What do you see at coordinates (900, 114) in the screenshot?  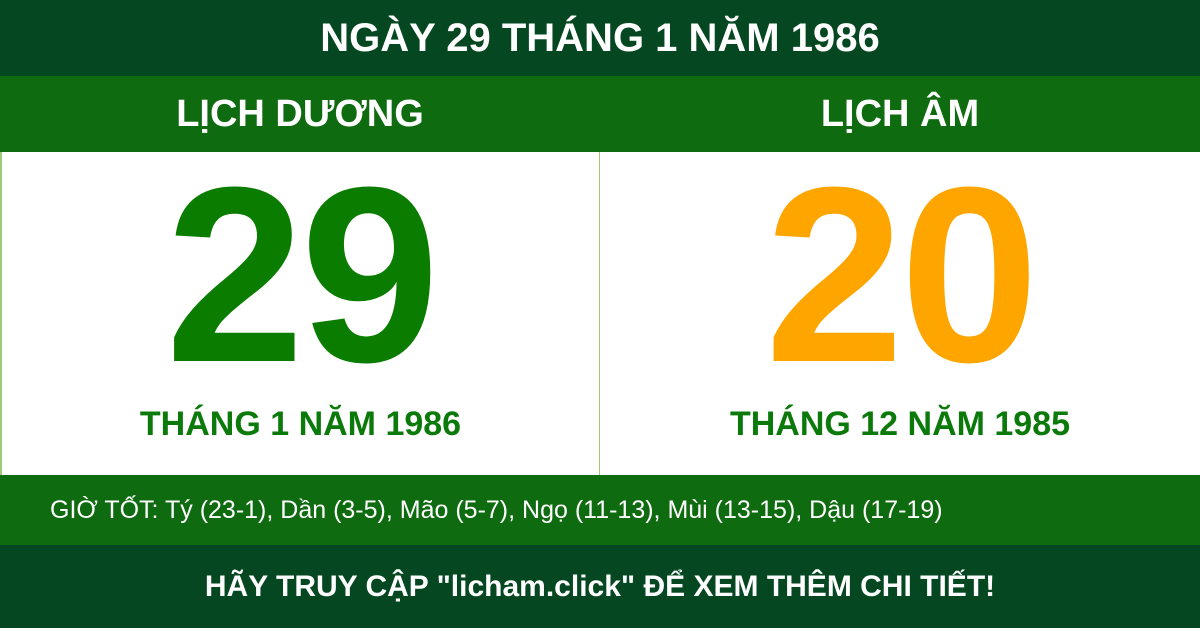 I see `lunar-calendar-label: LỊCH ÂM` at bounding box center [900, 114].